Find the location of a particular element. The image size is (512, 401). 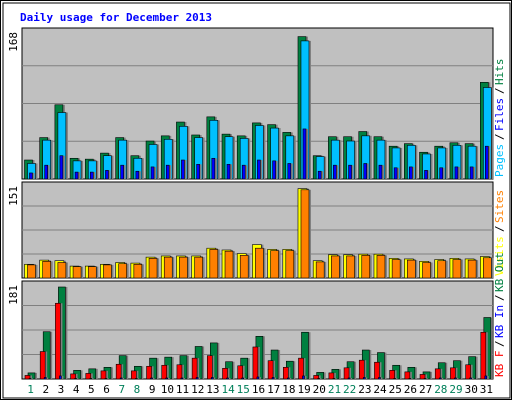

hits-panel-ymax-label: 168 is located at coordinates (13, 42).